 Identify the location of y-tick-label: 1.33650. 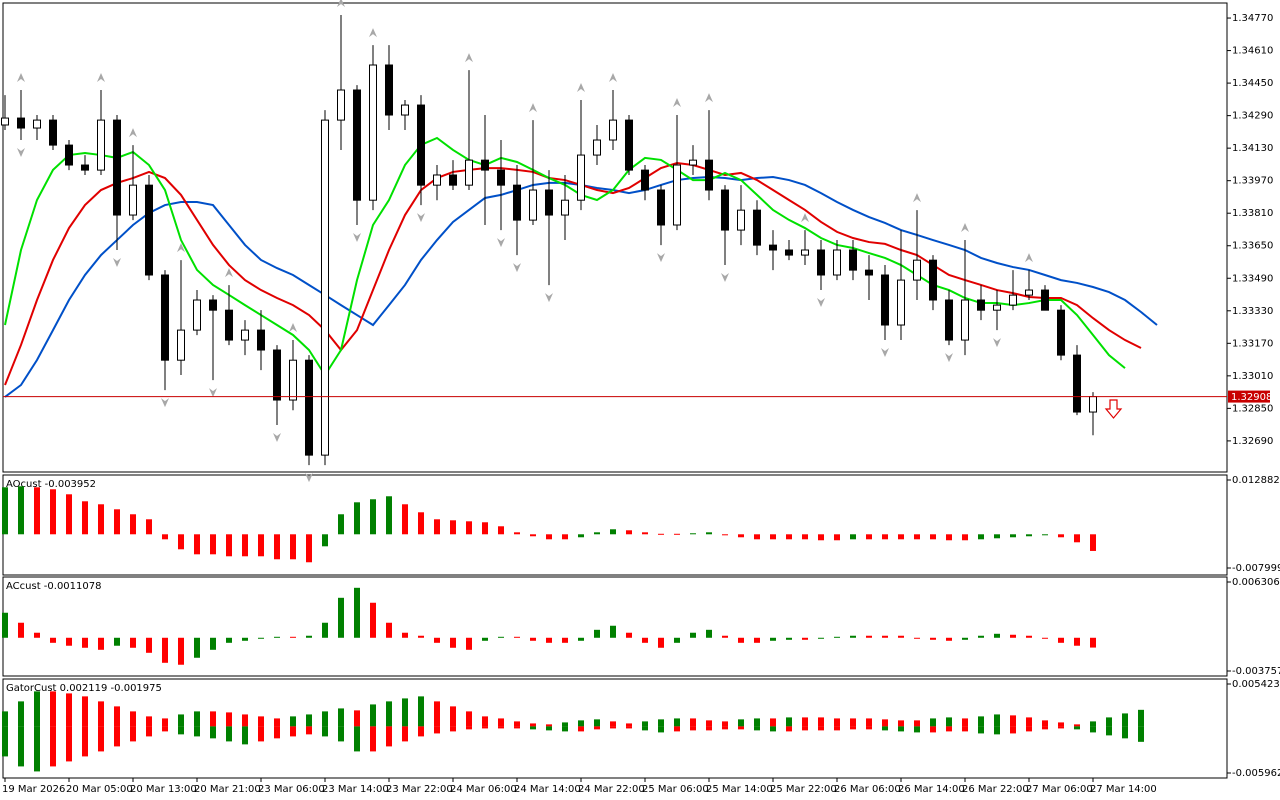
(1252, 246).